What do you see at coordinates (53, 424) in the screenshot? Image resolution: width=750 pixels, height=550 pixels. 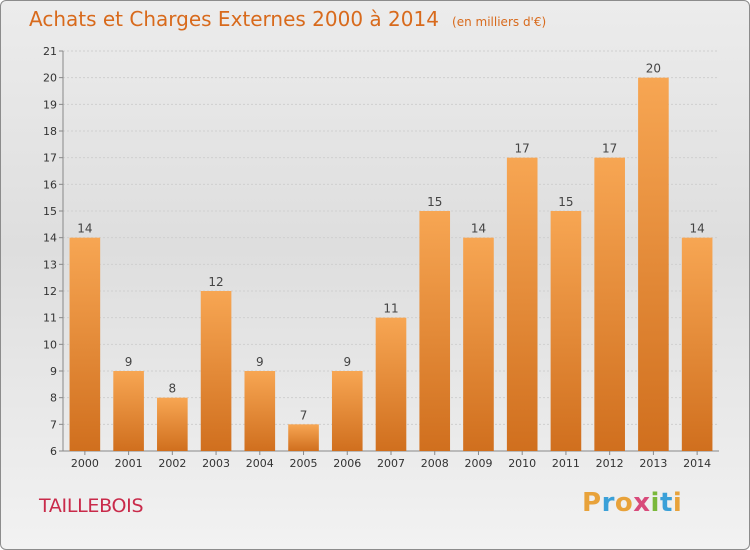 I see `y-tick-label: 7` at bounding box center [53, 424].